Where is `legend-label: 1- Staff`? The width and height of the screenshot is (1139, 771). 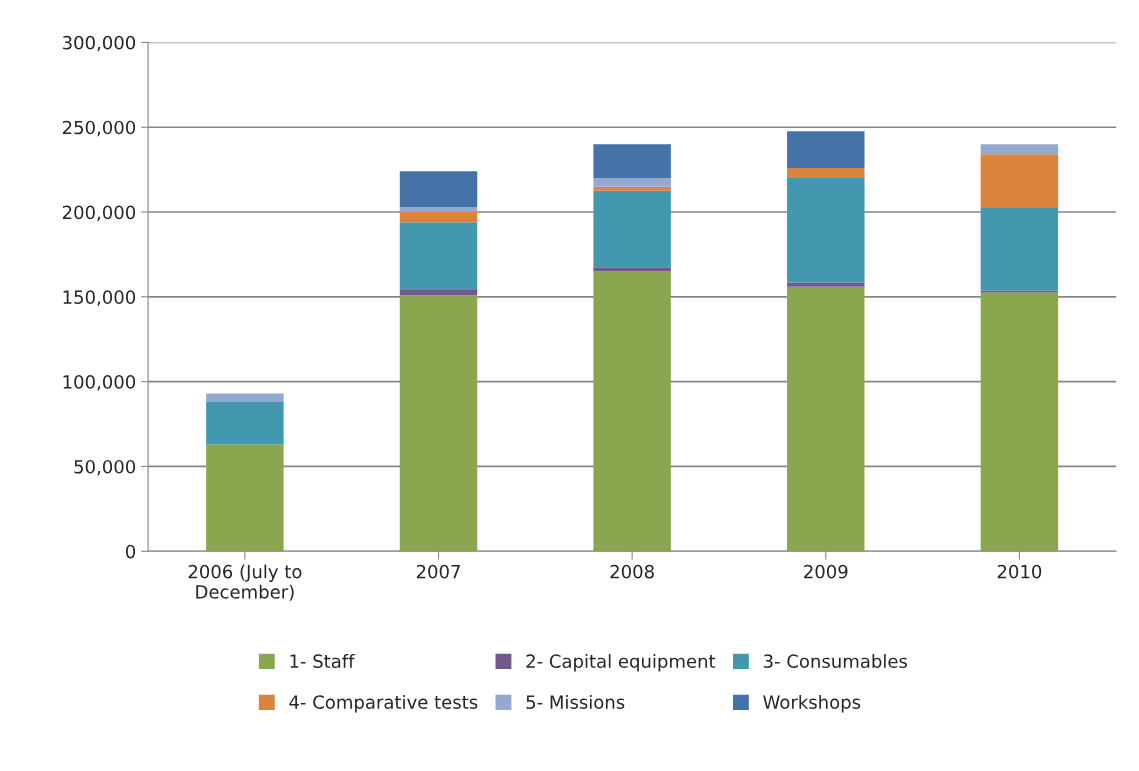
legend-label: 1- Staff is located at coordinates (322, 661).